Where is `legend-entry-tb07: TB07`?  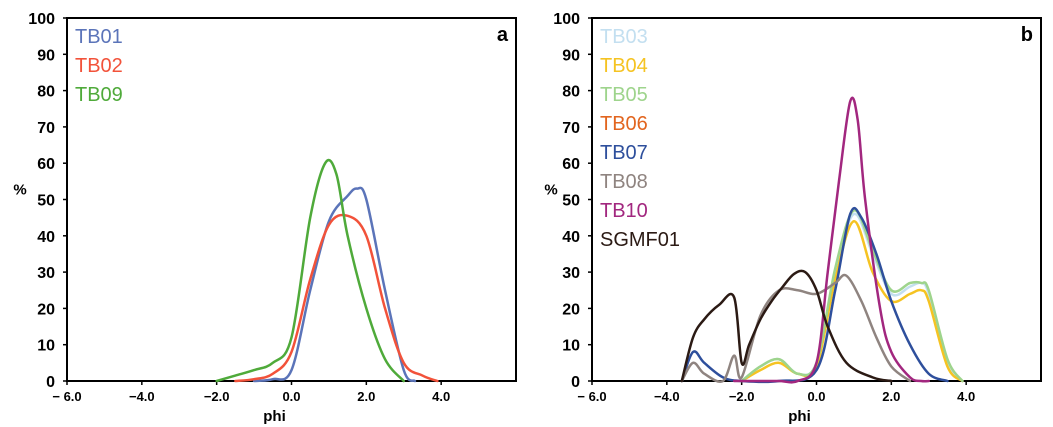
legend-entry-tb07: TB07 is located at coordinates (624, 153).